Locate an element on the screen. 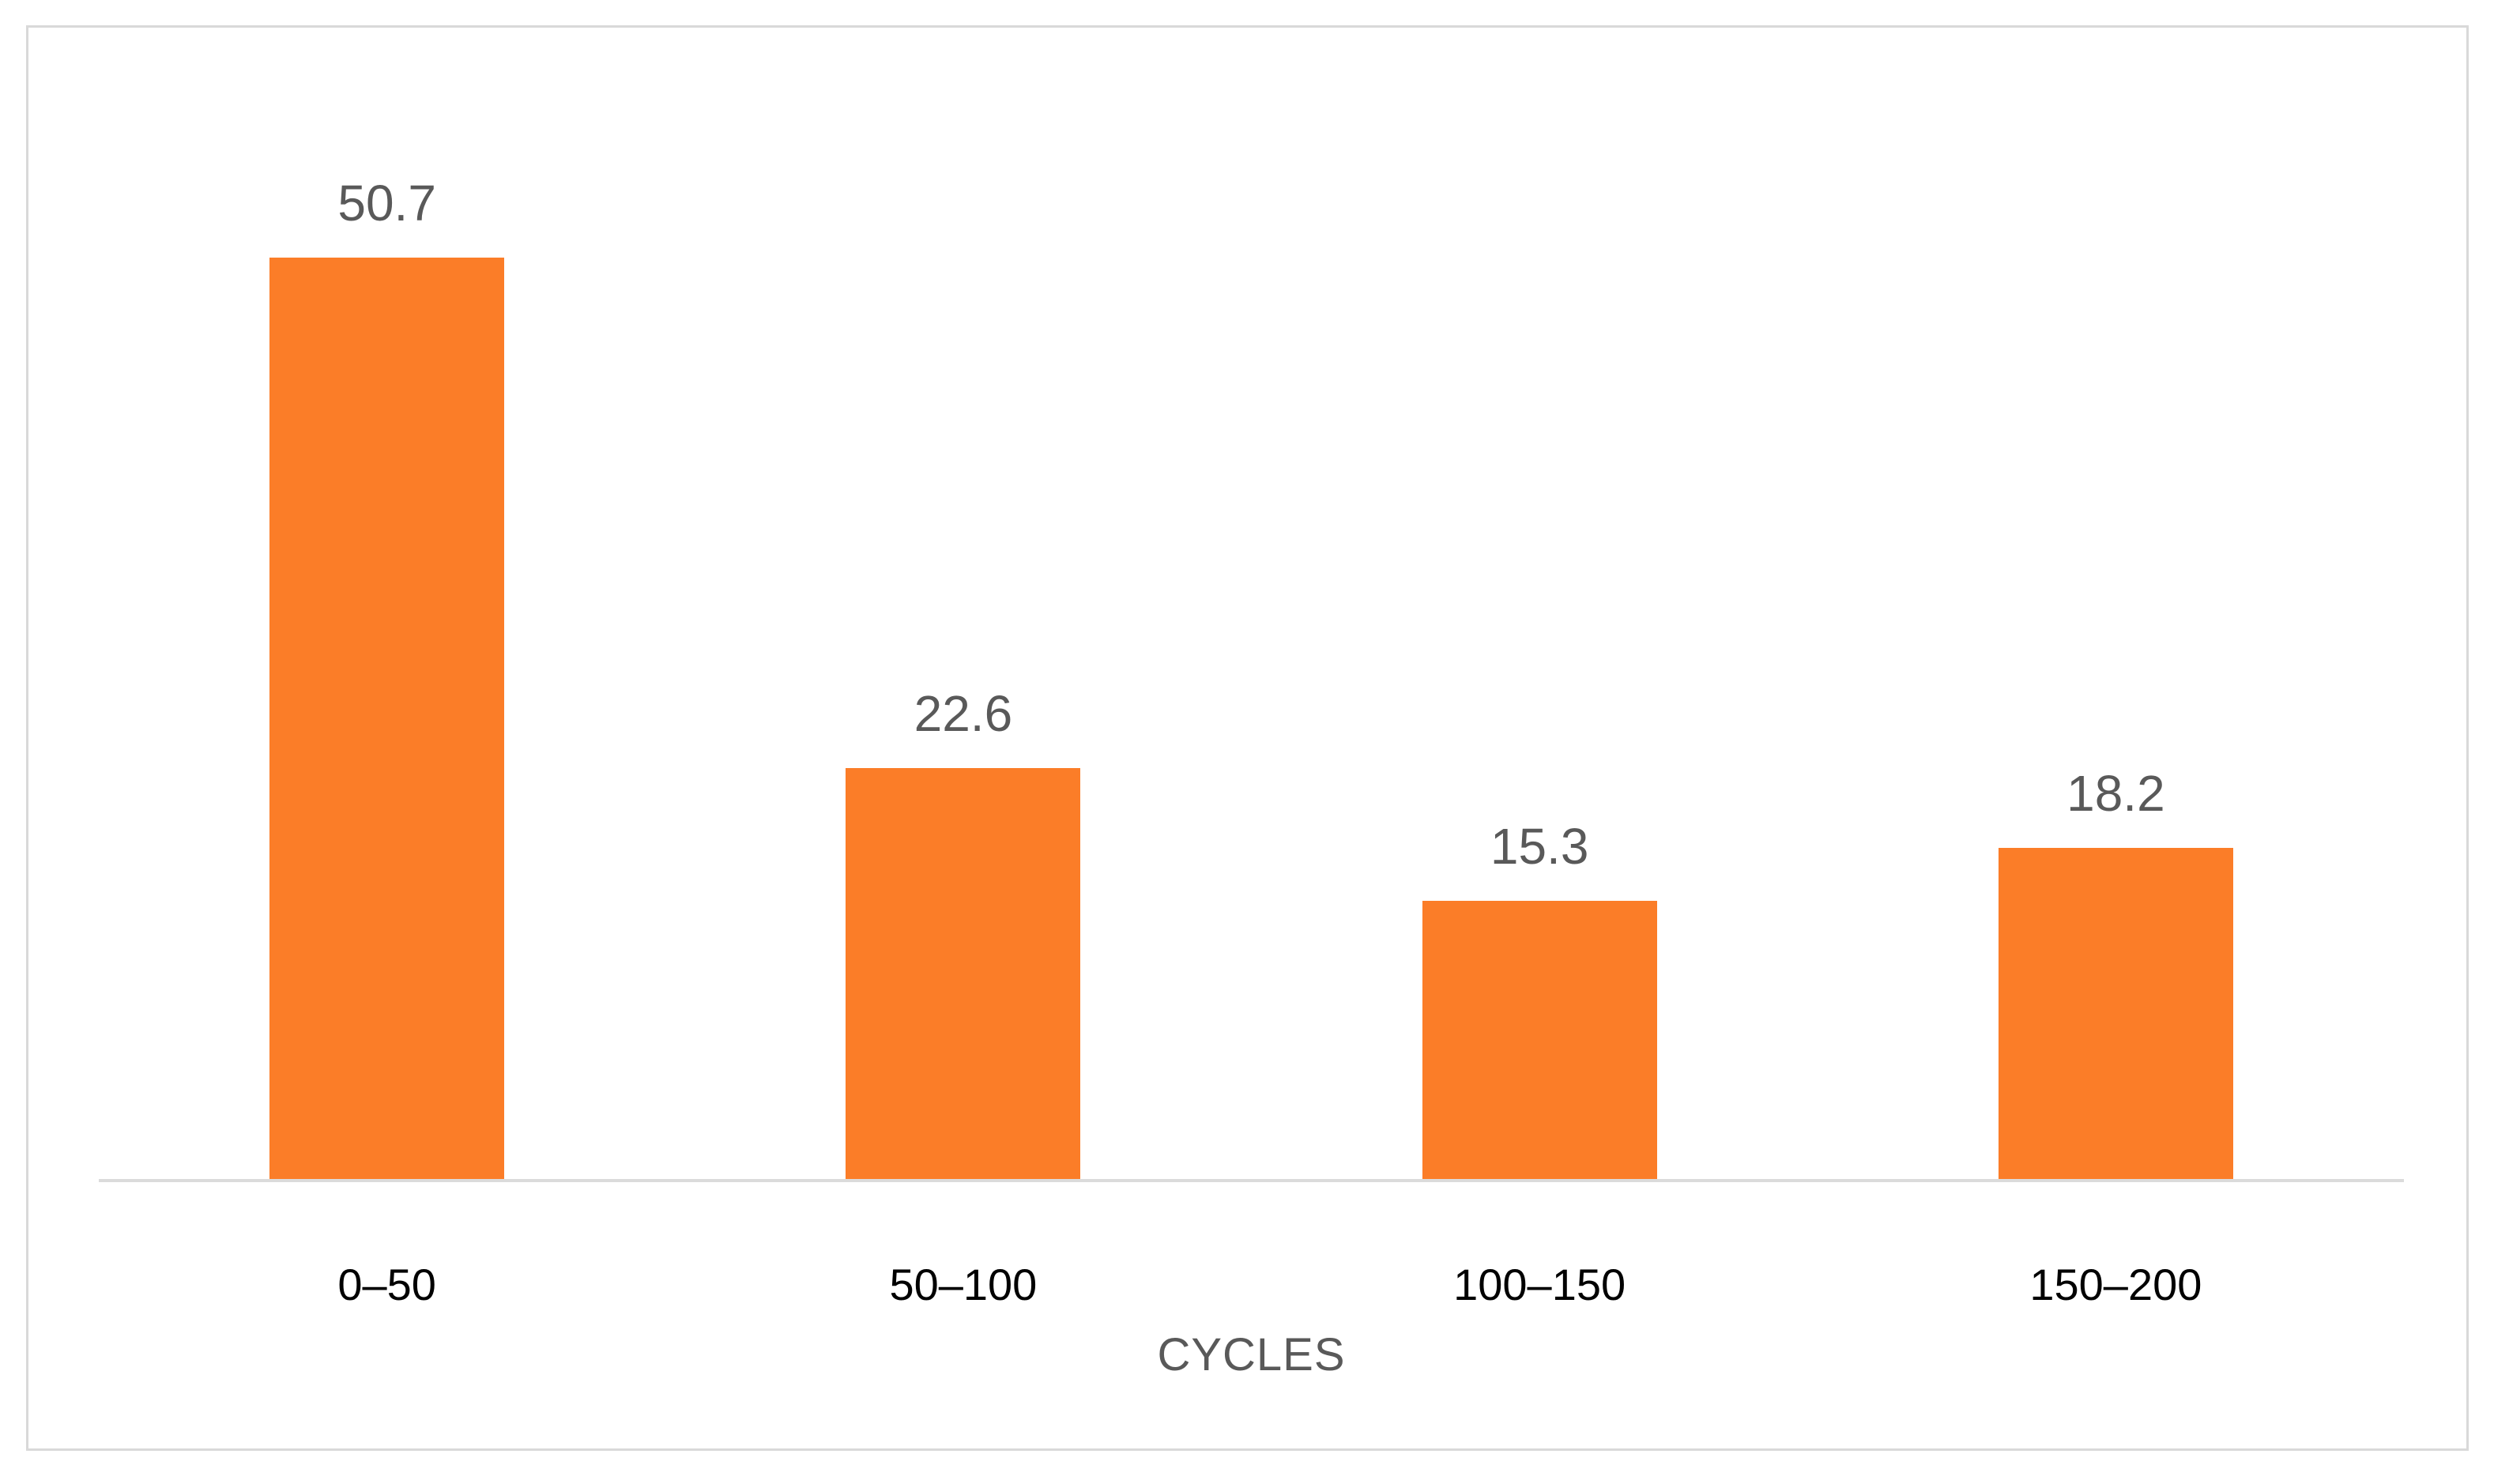 Image resolution: width=2494 pixels, height=1484 pixels. category-label: 150–200 is located at coordinates (2115, 1284).